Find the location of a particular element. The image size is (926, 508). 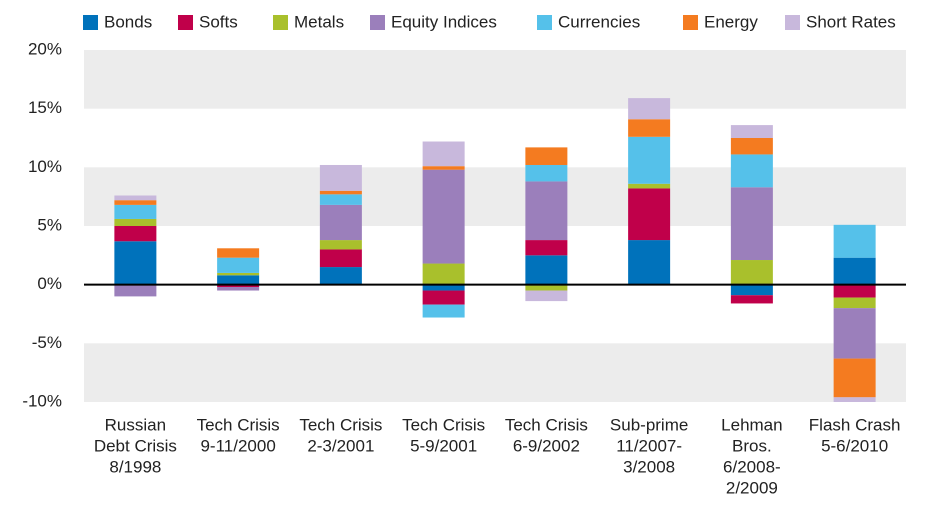

legend-label: Metals is located at coordinates (319, 21).